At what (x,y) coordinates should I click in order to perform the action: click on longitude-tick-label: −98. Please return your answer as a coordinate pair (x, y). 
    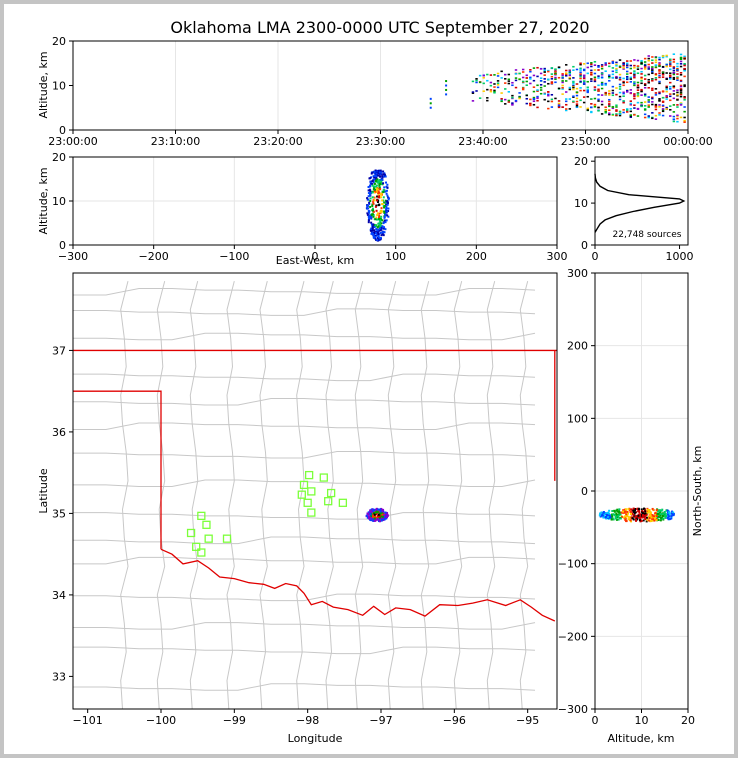
    Looking at the image, I should click on (307, 720).